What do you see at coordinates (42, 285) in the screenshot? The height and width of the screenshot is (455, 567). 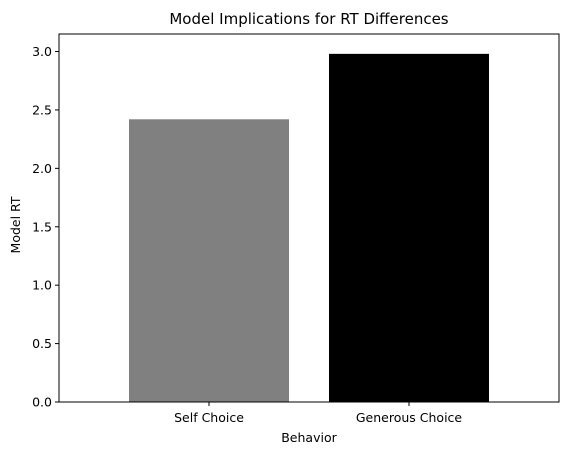 I see `y-tick-label: 1.0` at bounding box center [42, 285].